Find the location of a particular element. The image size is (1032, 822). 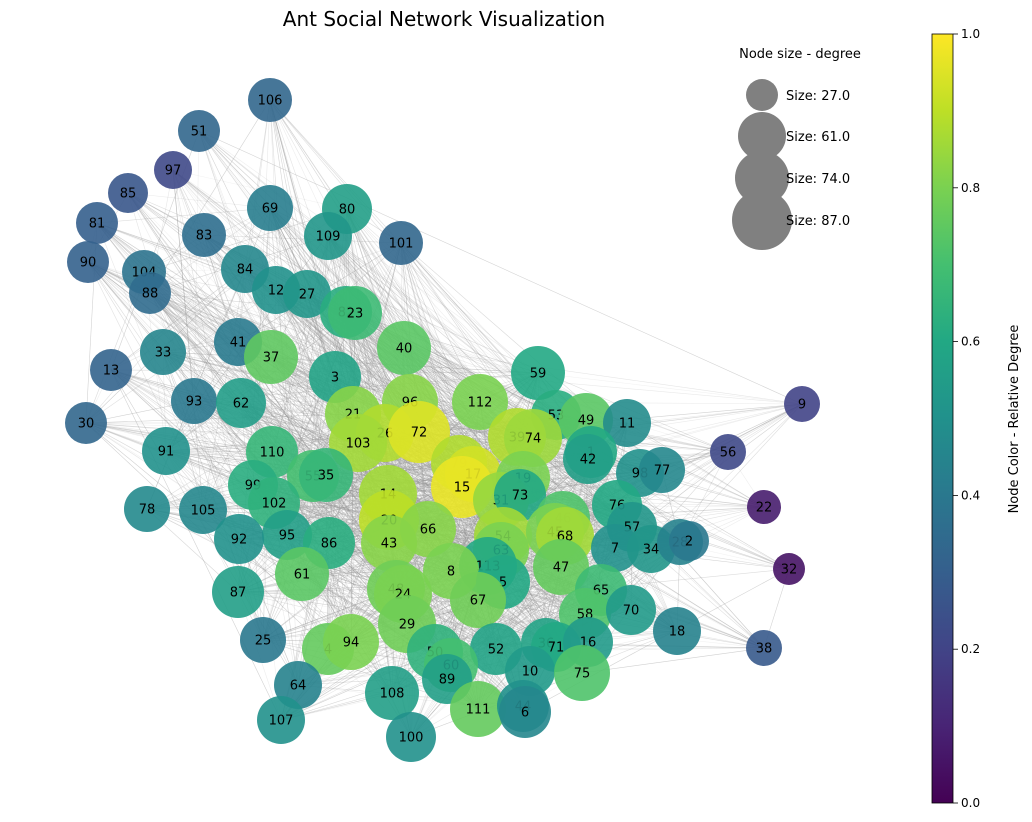

legend-entry: Size: 87.0 is located at coordinates (791, 220).